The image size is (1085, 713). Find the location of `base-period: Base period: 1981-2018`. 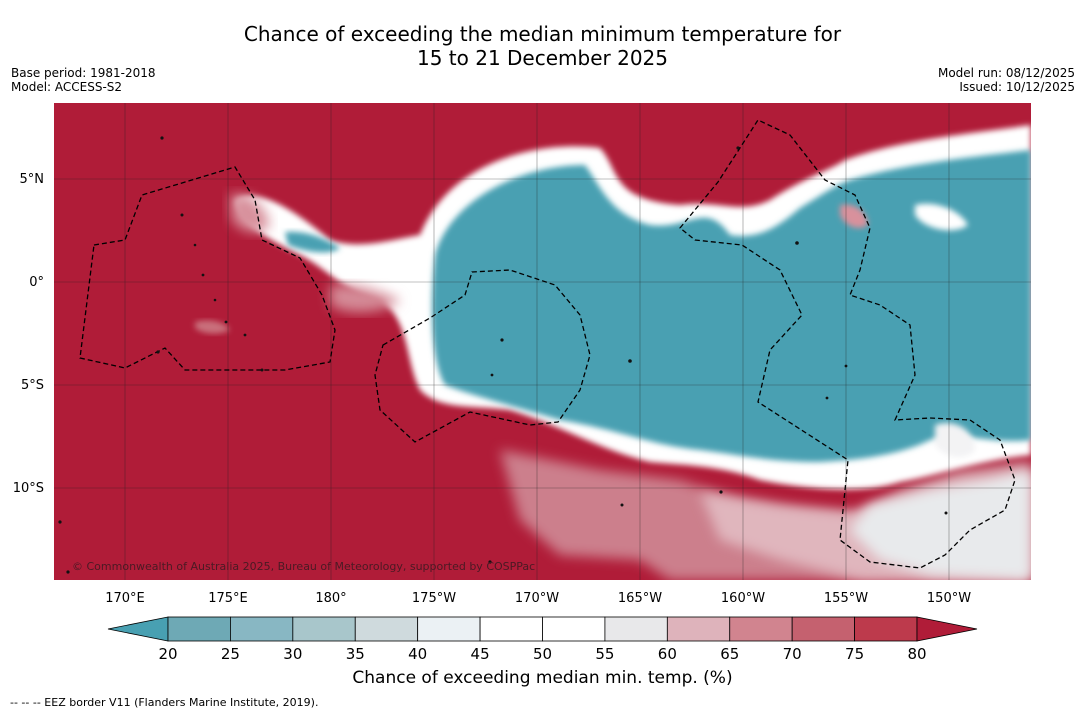

base-period: Base period: 1981-2018 is located at coordinates (83, 73).